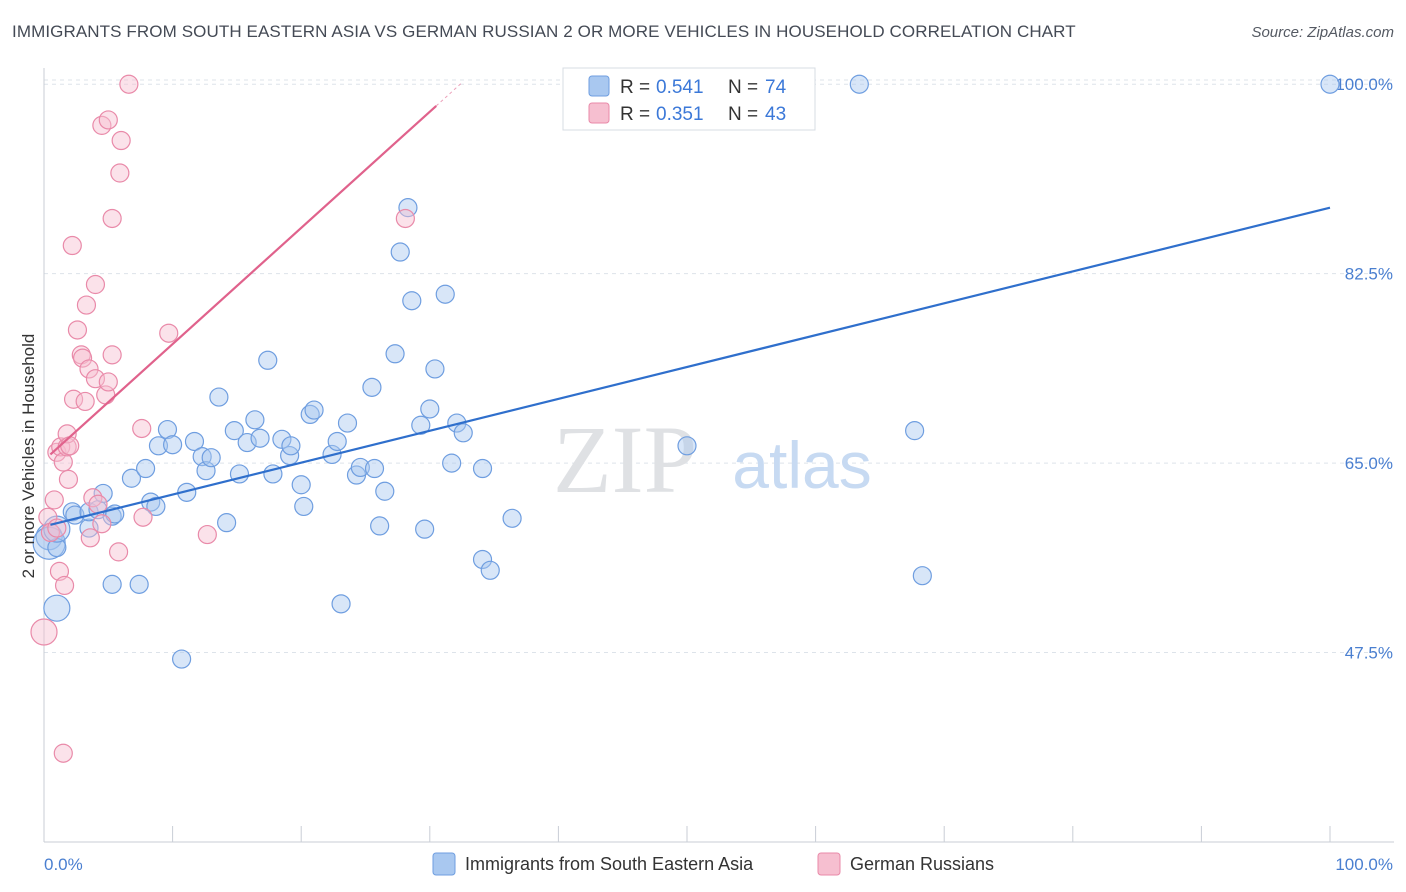 The image size is (1406, 892). Describe the element at coordinates (599, 86) in the screenshot. I see `legend-swatch-blue` at that location.